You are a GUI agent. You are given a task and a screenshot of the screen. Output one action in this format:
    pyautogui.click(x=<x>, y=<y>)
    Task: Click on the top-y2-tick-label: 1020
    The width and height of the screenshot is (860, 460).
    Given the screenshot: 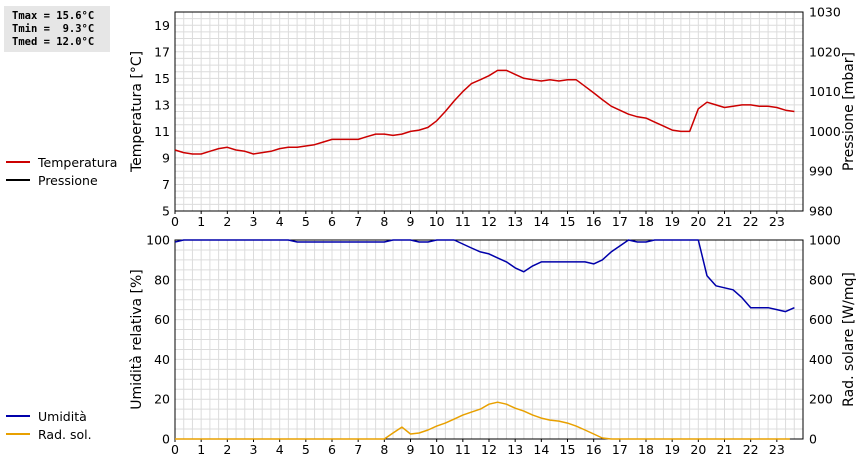 What is the action you would take?
    pyautogui.click(x=825, y=51)
    